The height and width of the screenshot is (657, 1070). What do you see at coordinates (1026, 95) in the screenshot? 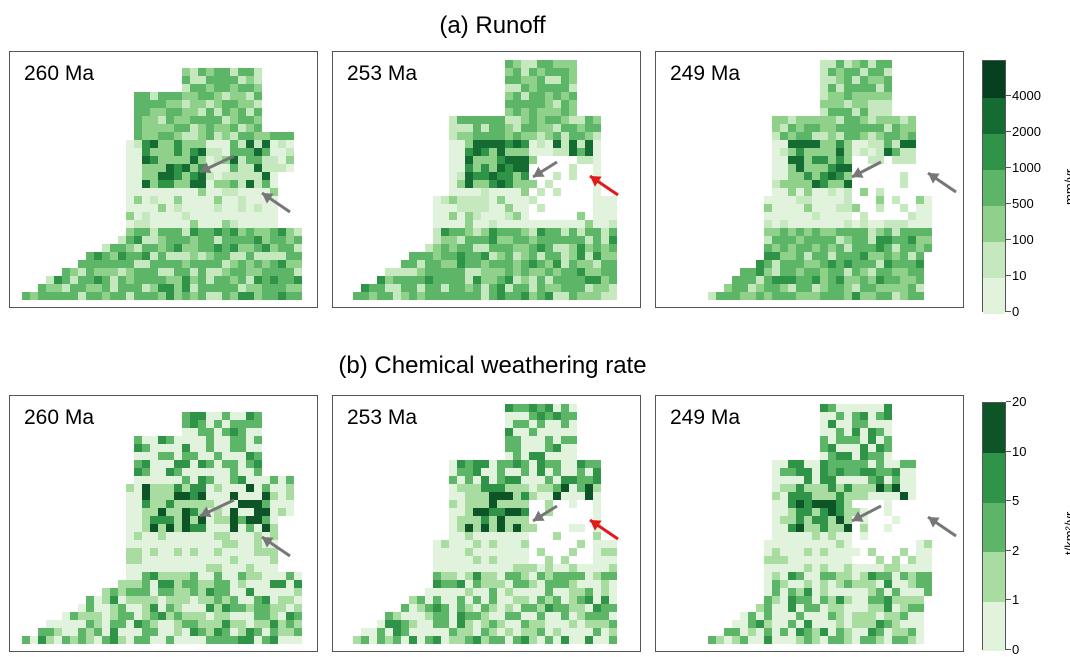
I see `colorbar-tick-label: 4000` at bounding box center [1026, 95].